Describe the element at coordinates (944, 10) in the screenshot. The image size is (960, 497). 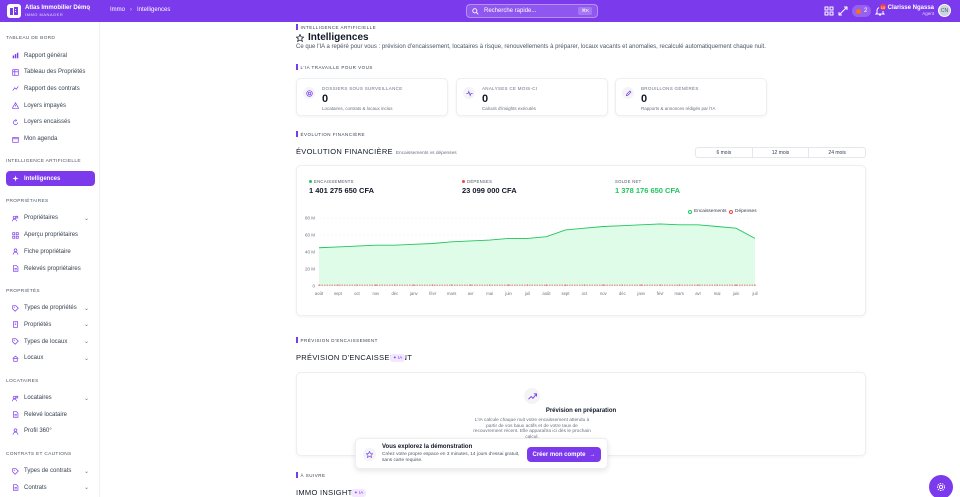
I see `avatar: CN` at that location.